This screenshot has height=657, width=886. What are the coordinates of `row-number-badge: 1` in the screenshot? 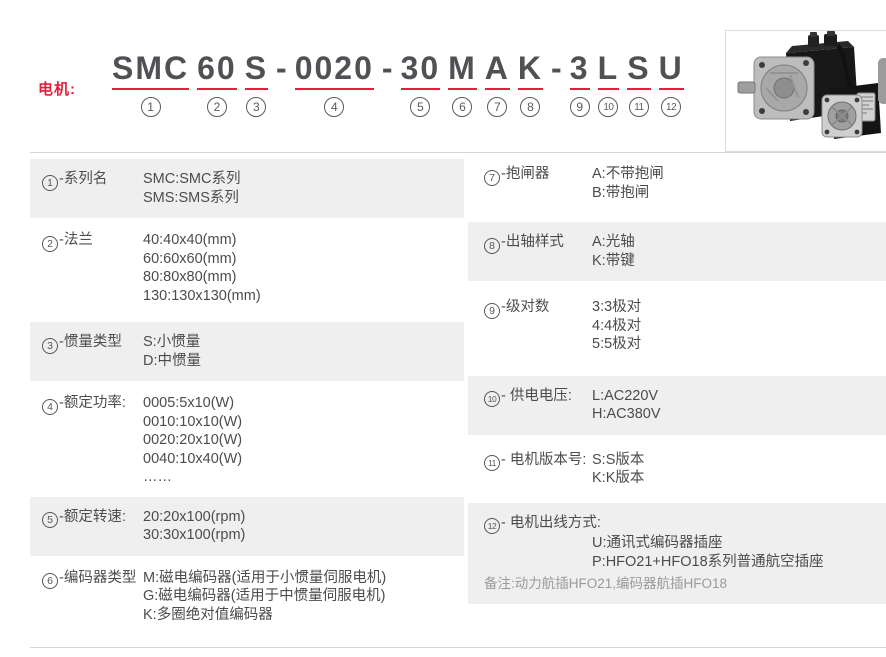 It's located at (50, 182).